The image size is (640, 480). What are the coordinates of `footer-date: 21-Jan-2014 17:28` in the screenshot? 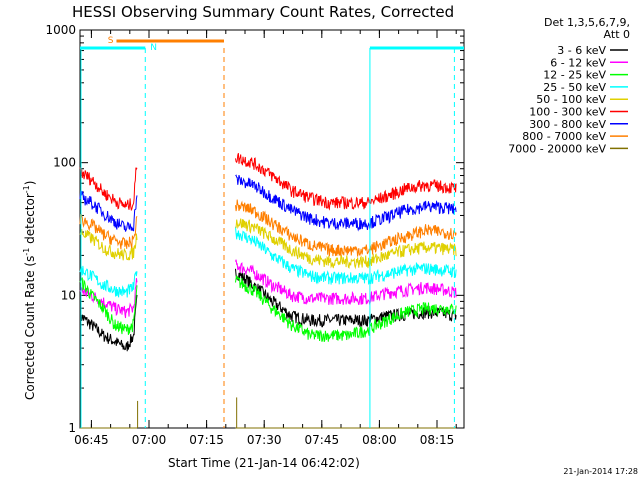 It's located at (600, 471).